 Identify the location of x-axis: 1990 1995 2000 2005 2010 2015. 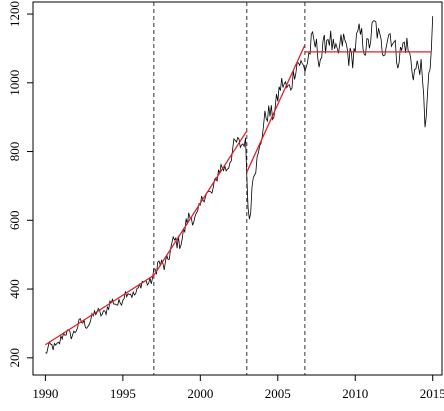
(238, 387).